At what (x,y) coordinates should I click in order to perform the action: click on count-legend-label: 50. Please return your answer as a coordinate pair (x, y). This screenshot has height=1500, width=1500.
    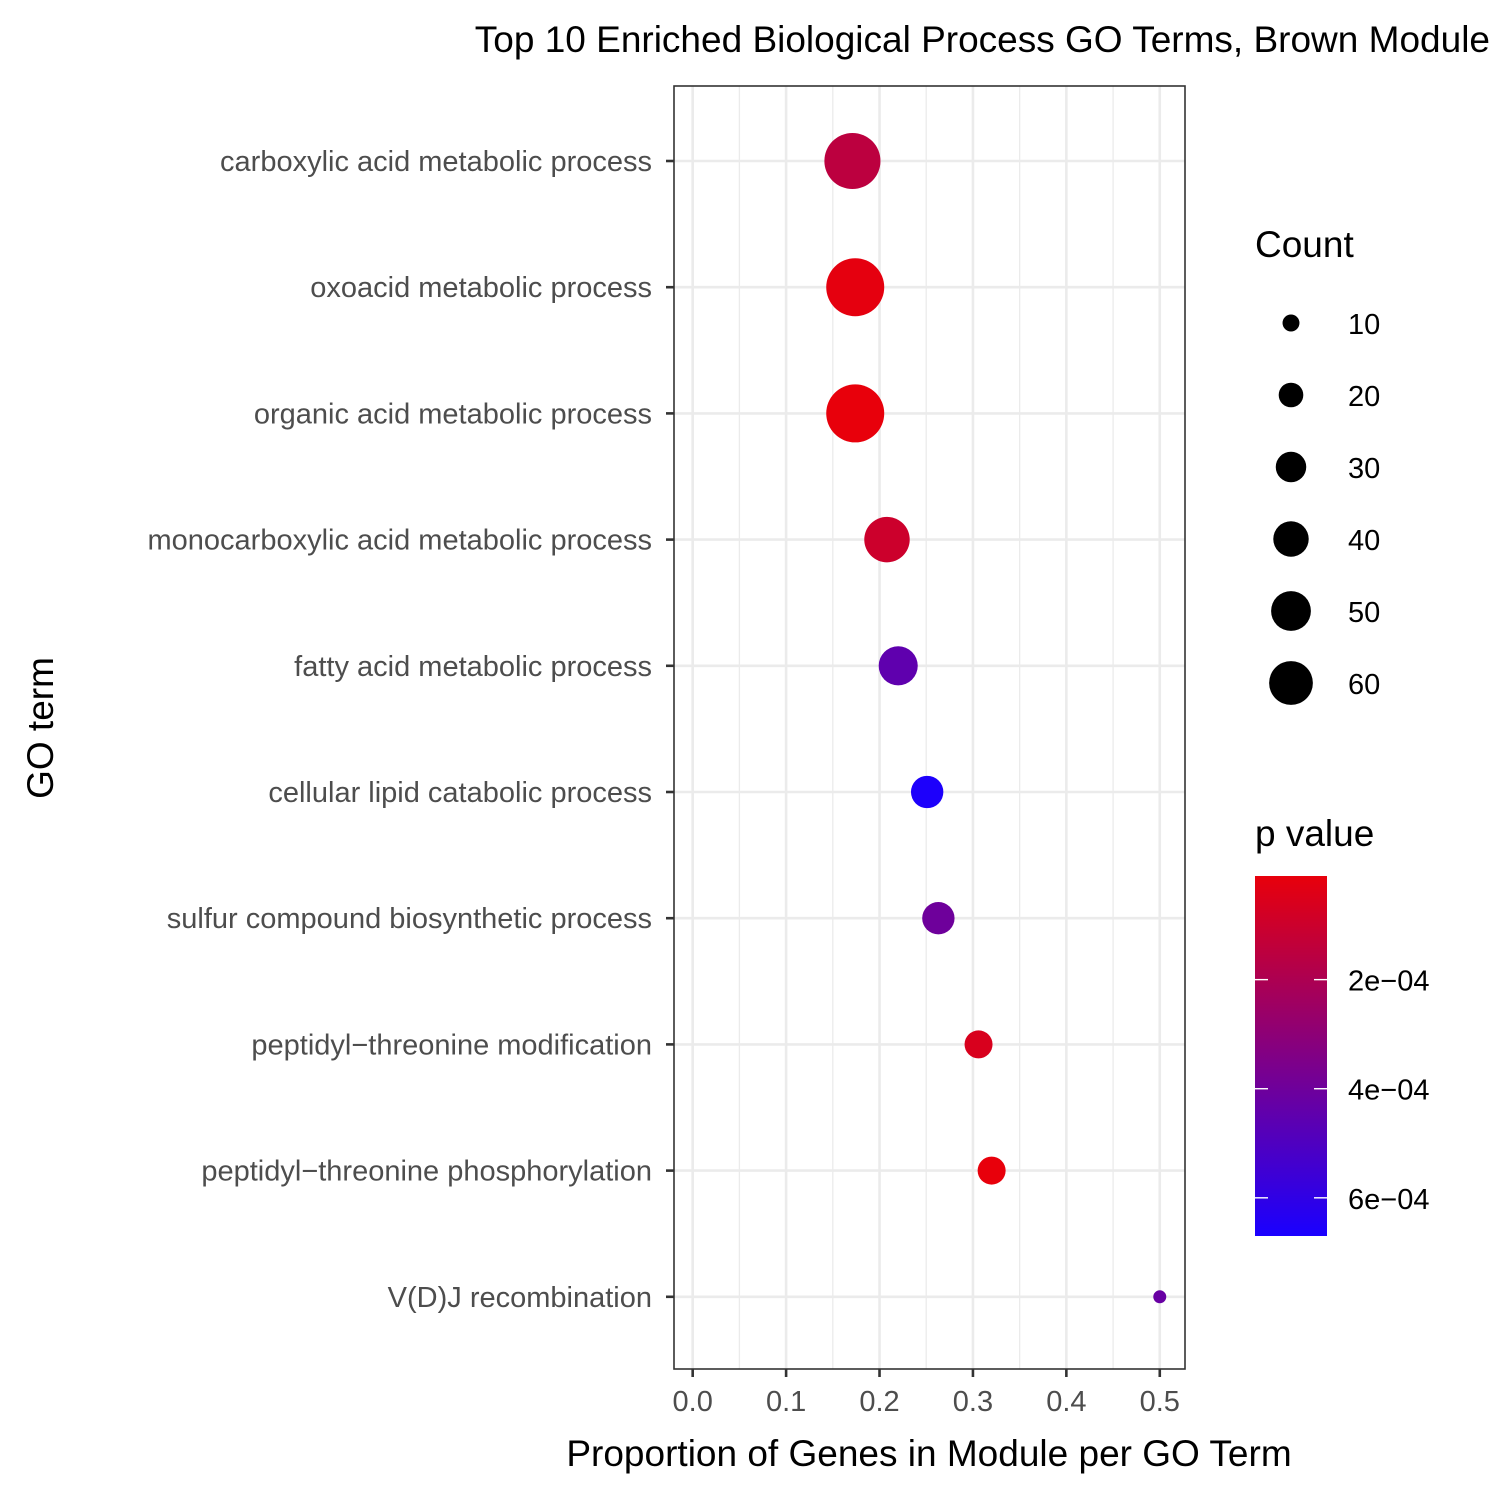
    Looking at the image, I should click on (1364, 613).